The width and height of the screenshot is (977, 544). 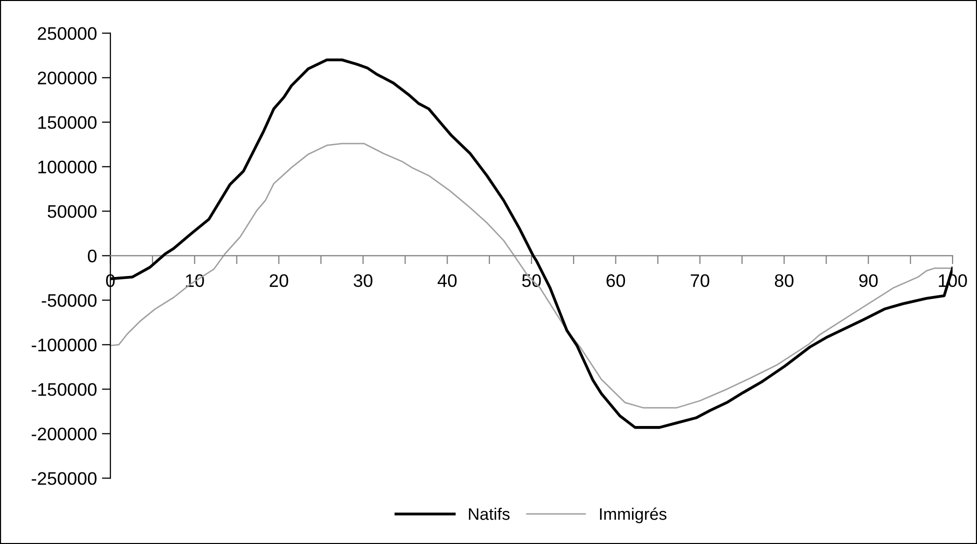 I want to click on x-tick-label: 60, so click(x=616, y=280).